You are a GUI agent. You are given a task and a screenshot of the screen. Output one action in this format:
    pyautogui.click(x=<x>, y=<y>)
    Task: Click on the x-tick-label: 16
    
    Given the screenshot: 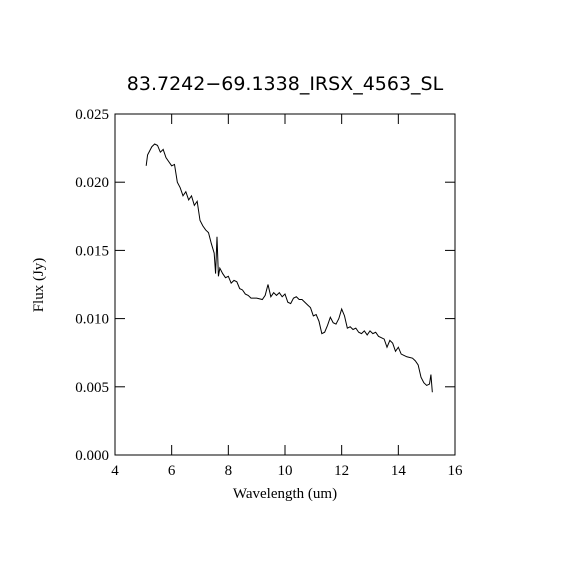 What is the action you would take?
    pyautogui.click(x=456, y=471)
    